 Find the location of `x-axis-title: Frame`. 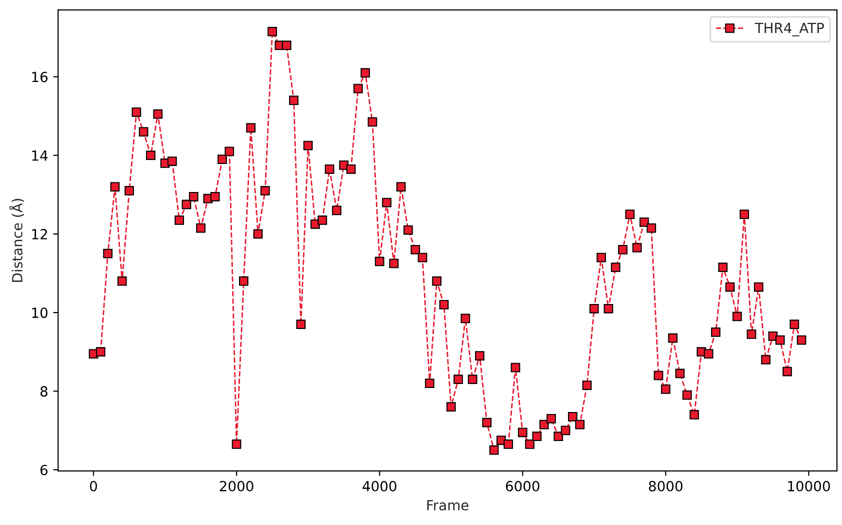

x-axis-title: Frame is located at coordinates (447, 505).